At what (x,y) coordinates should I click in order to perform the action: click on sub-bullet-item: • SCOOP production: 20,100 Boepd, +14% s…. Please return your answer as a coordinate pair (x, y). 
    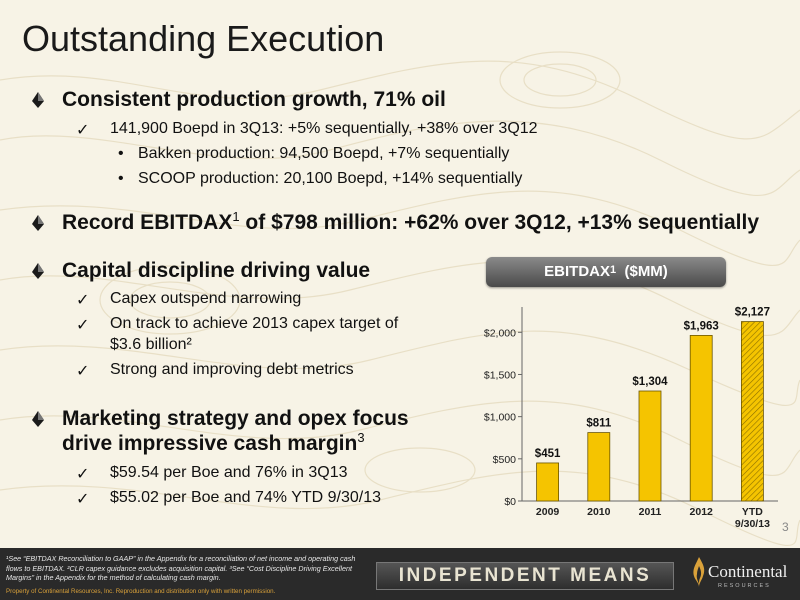
    Looking at the image, I should click on (320, 179).